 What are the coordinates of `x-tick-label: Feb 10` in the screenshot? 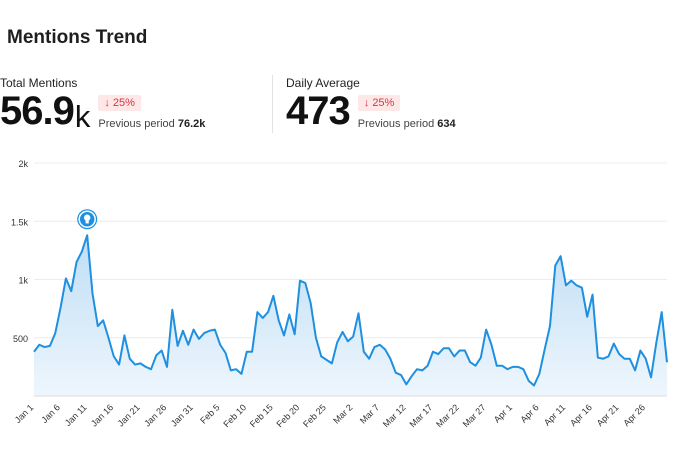 It's located at (234, 415).